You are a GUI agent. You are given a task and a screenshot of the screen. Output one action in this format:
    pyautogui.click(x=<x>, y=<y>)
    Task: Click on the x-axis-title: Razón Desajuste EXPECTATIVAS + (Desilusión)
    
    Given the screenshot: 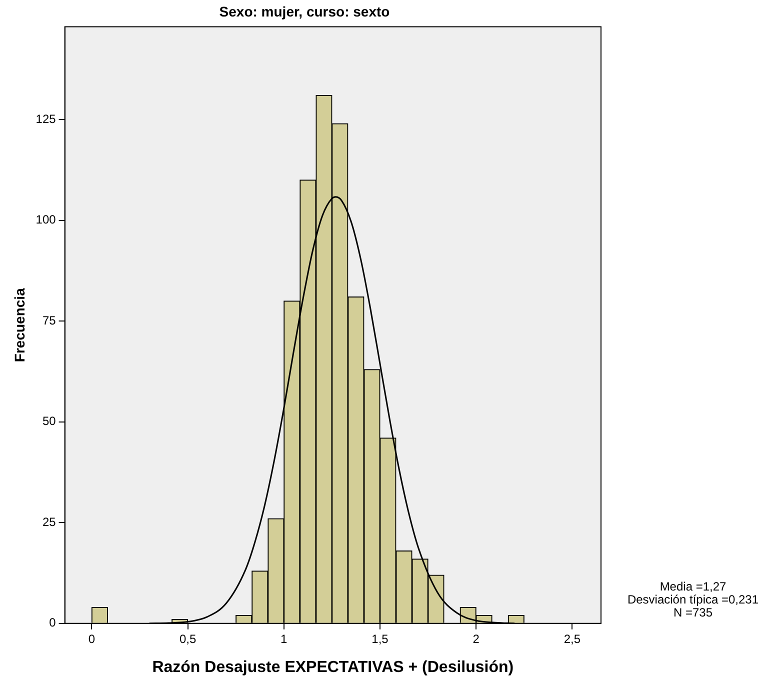 What is the action you would take?
    pyautogui.click(x=333, y=667)
    